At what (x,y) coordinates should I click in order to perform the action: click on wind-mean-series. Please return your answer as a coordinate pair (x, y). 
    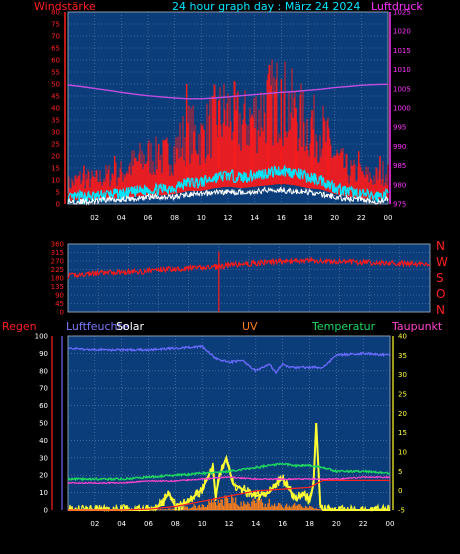
    Looking at the image, I should click on (228, 184).